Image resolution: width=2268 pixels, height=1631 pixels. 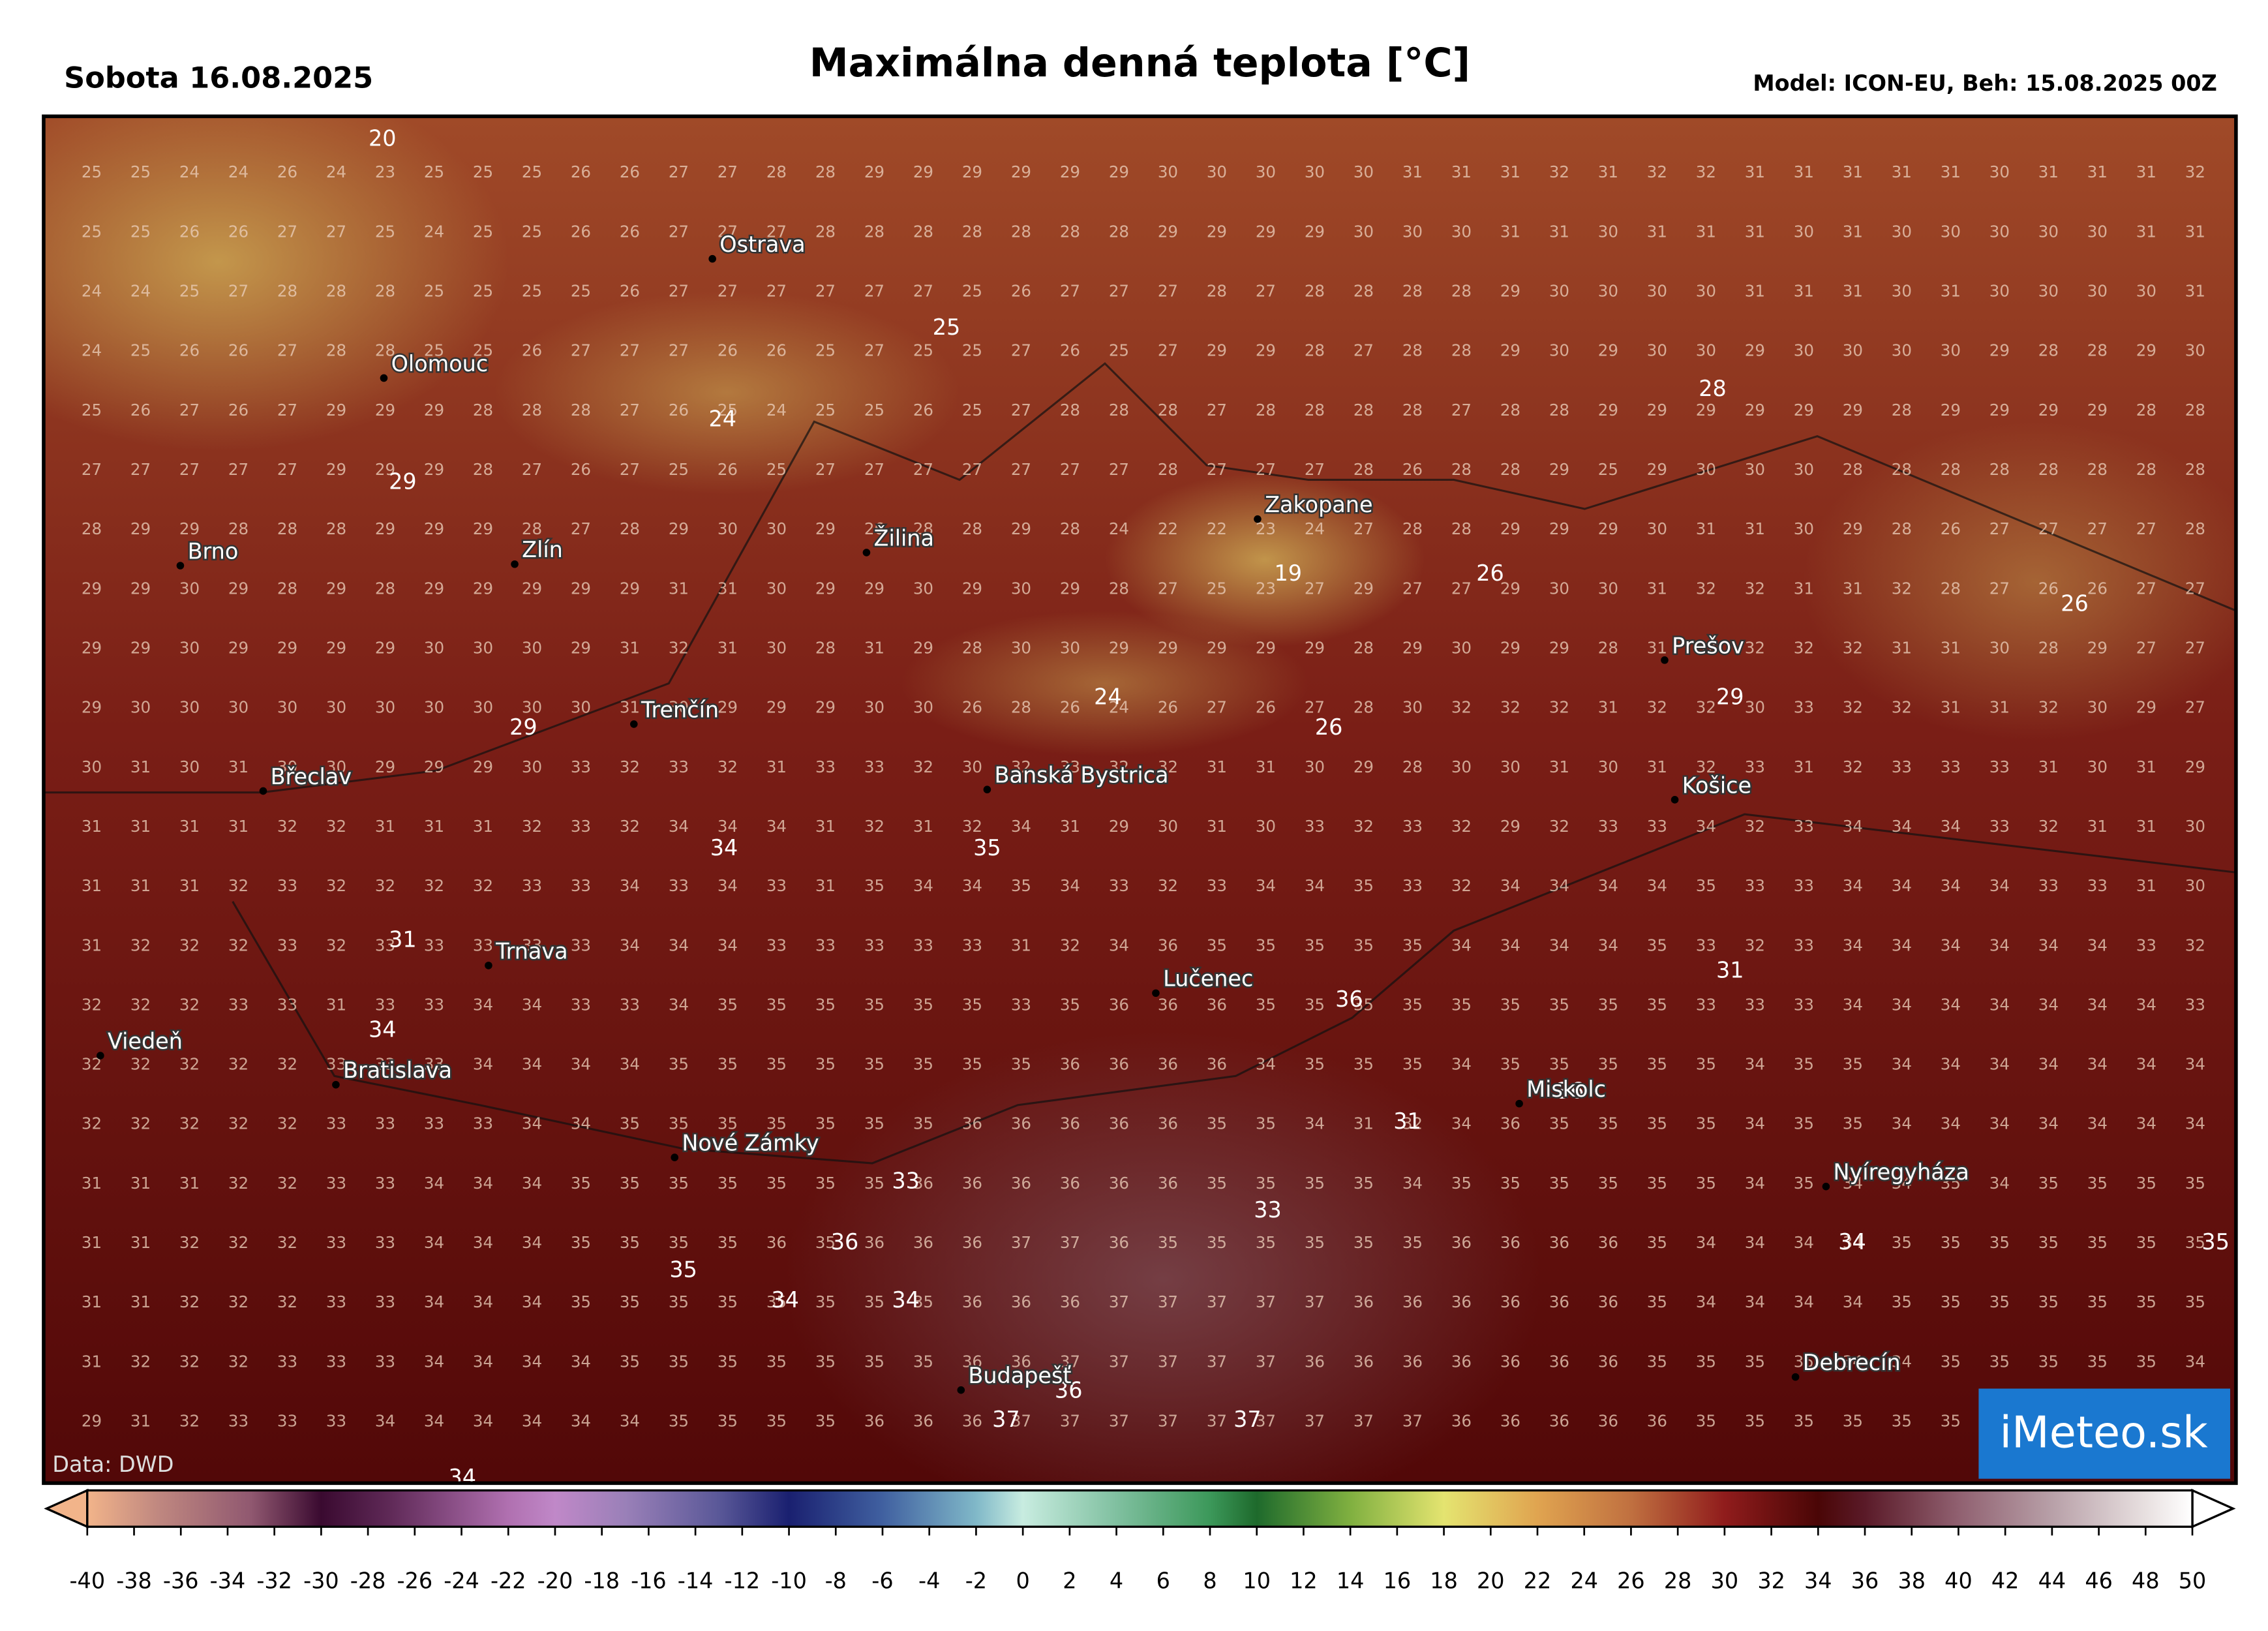 I want to click on city-name: Lučenec, so click(x=1208, y=979).